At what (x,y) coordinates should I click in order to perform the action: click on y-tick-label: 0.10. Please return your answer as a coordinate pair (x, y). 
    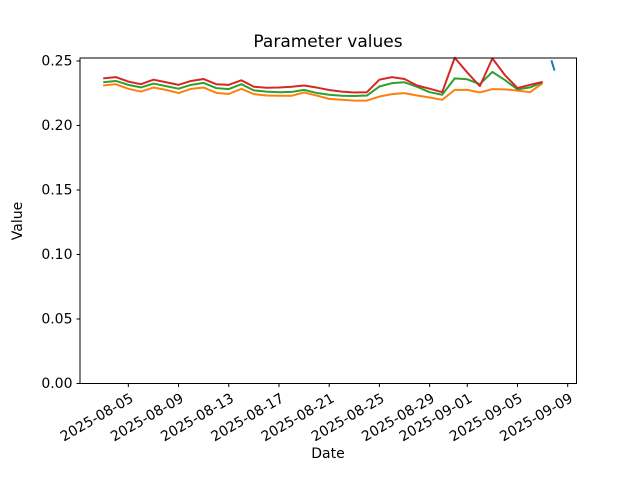
    Looking at the image, I should click on (56, 255).